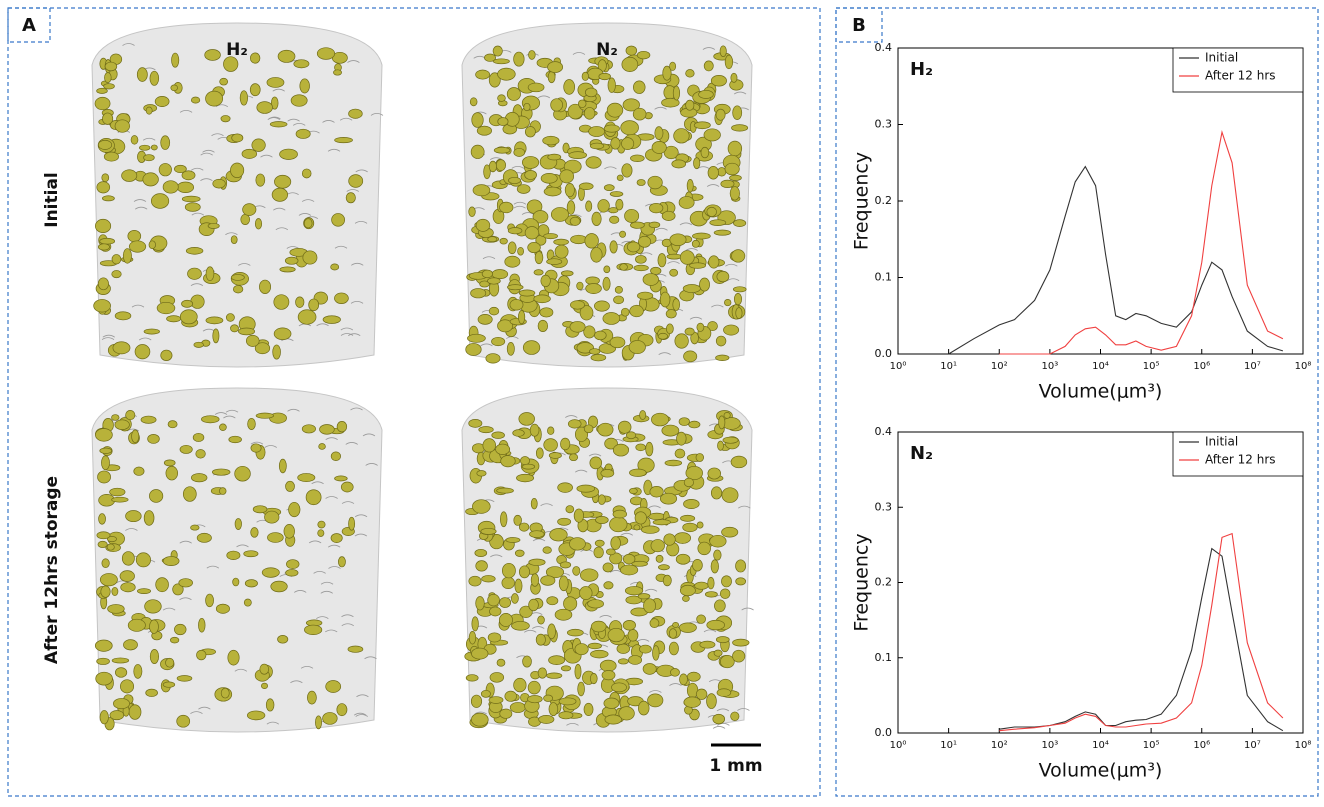  I want to click on series-line, so click(1116, 260).